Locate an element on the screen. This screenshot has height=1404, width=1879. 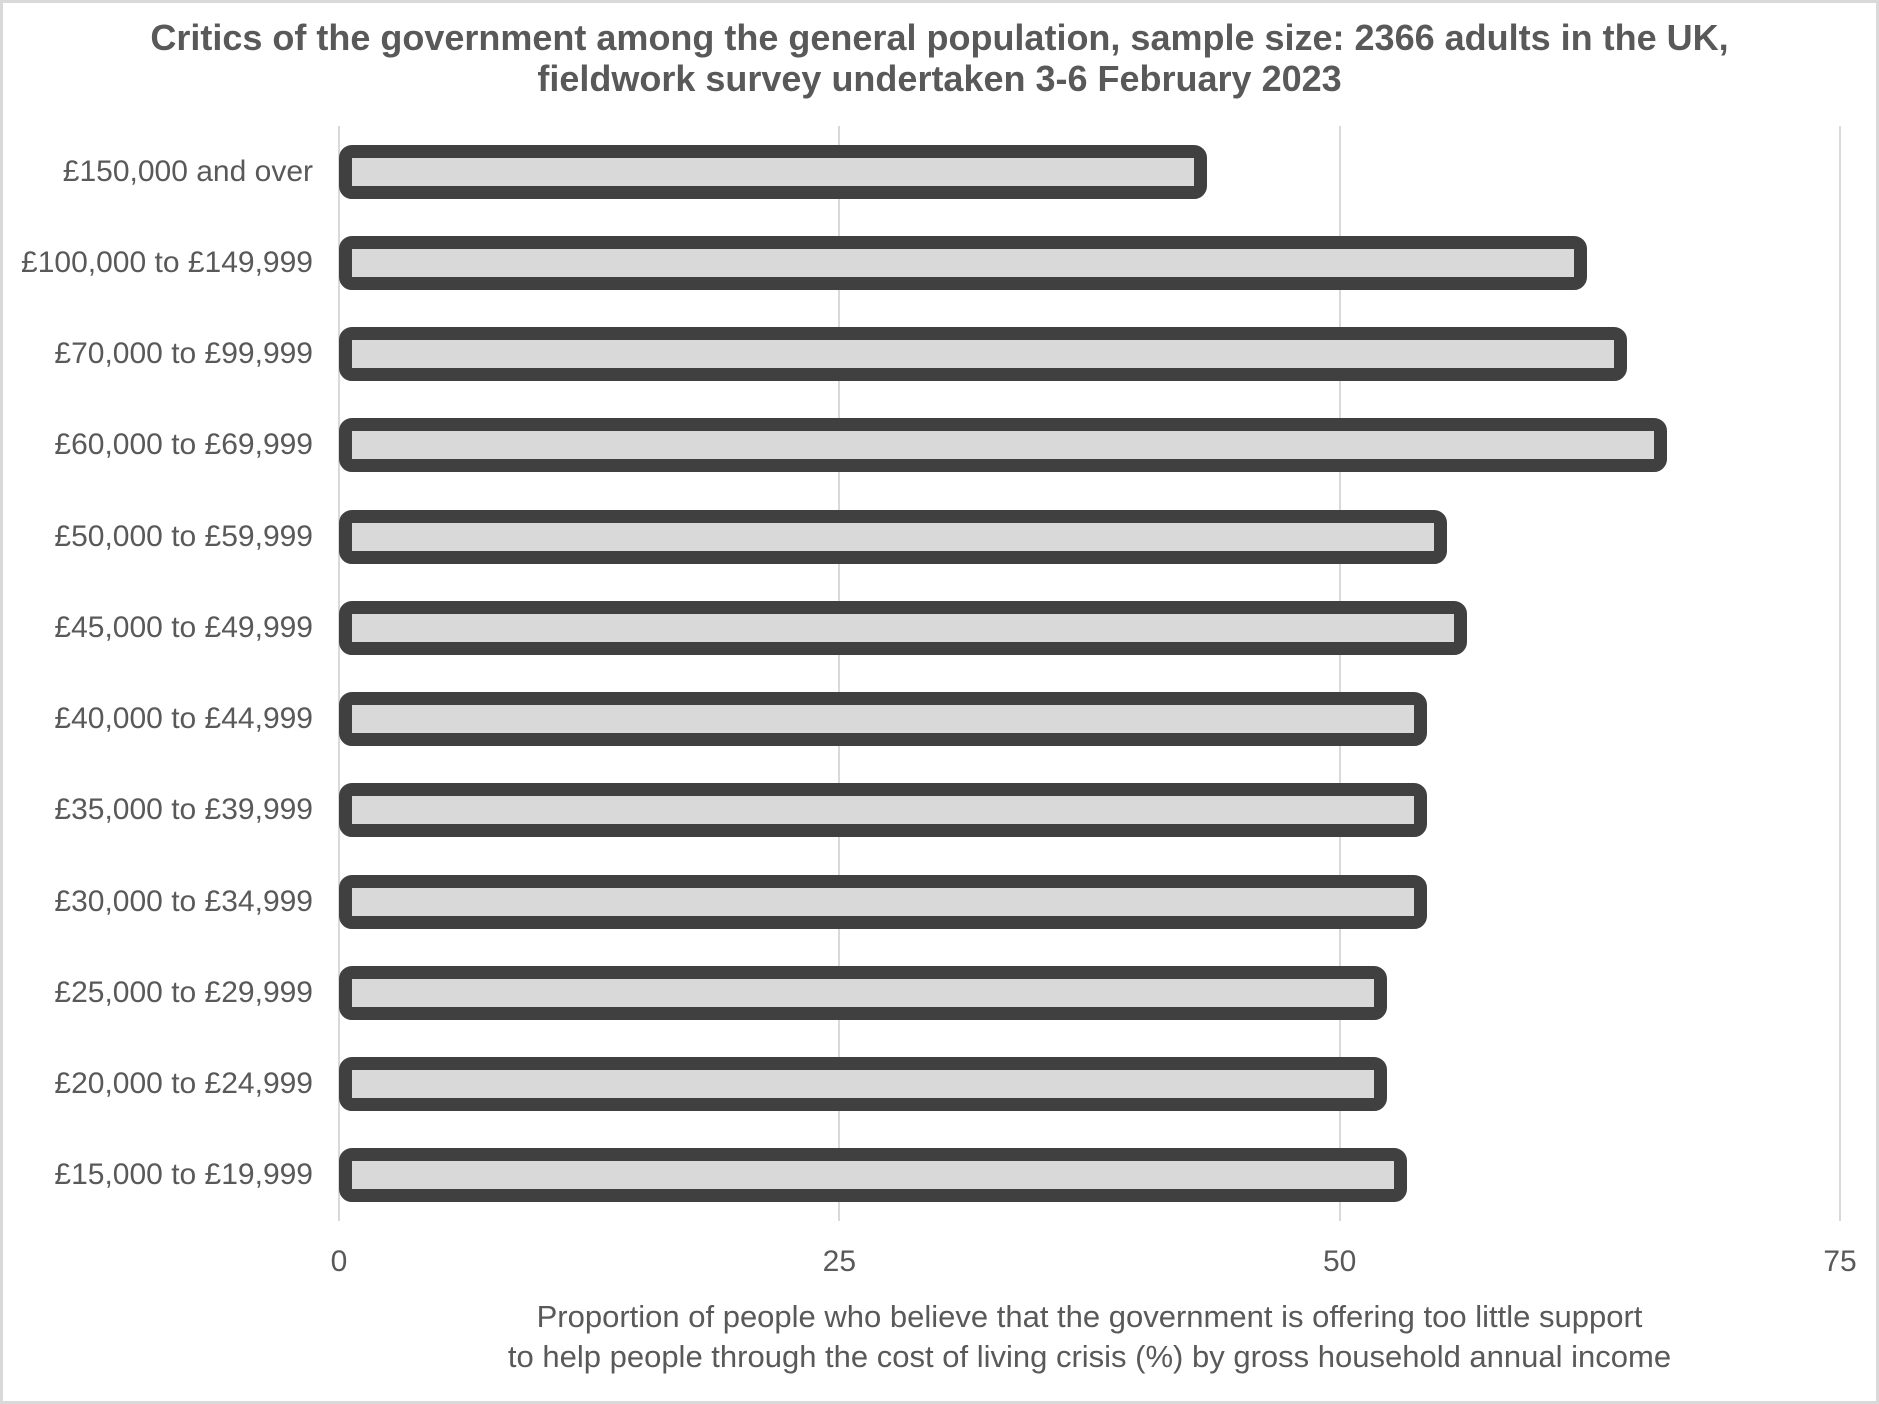
category-label: £15,000 to £19,999 is located at coordinates (183, 1175).